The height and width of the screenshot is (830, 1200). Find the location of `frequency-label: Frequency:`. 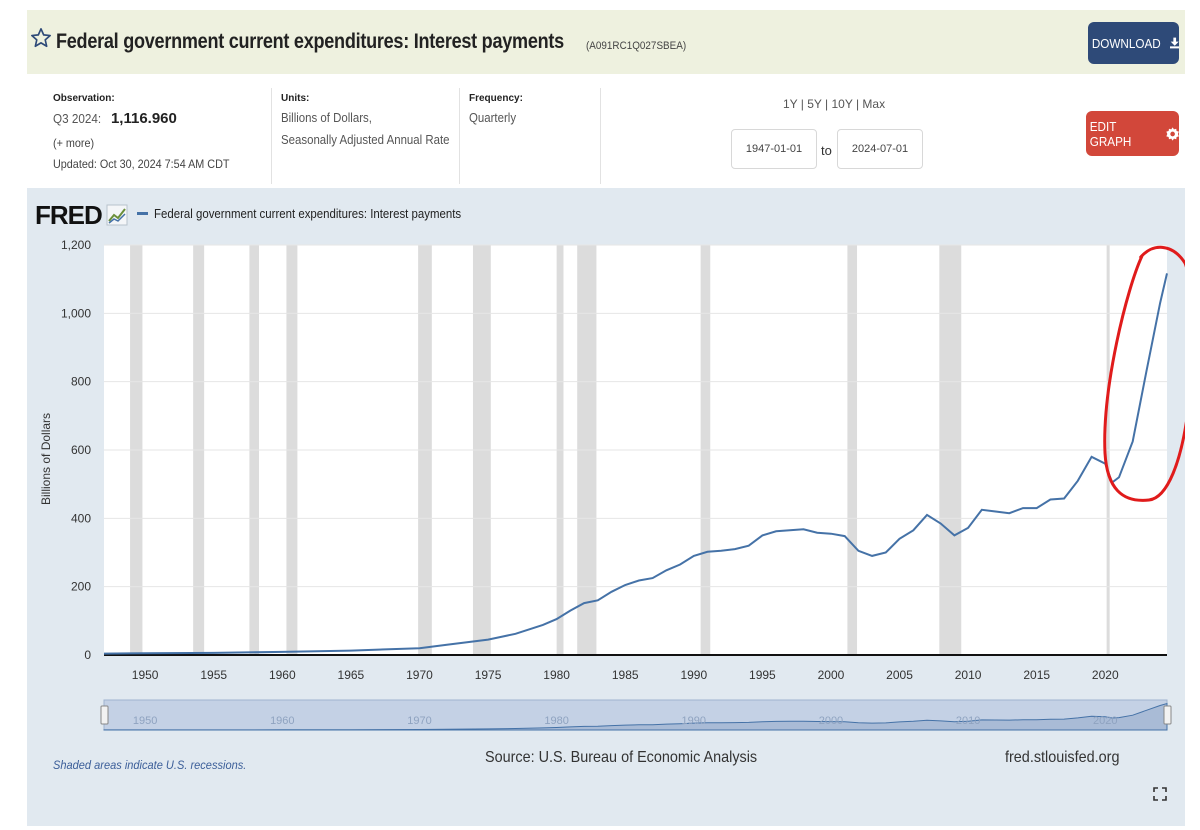

frequency-label: Frequency: is located at coordinates (496, 98).